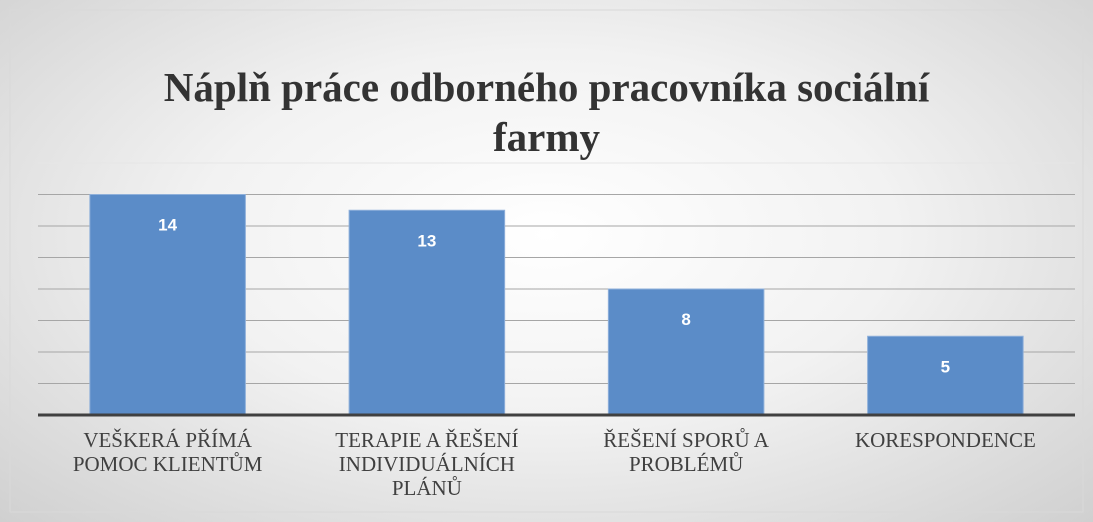  What do you see at coordinates (426, 240) in the screenshot?
I see `data-label: 13` at bounding box center [426, 240].